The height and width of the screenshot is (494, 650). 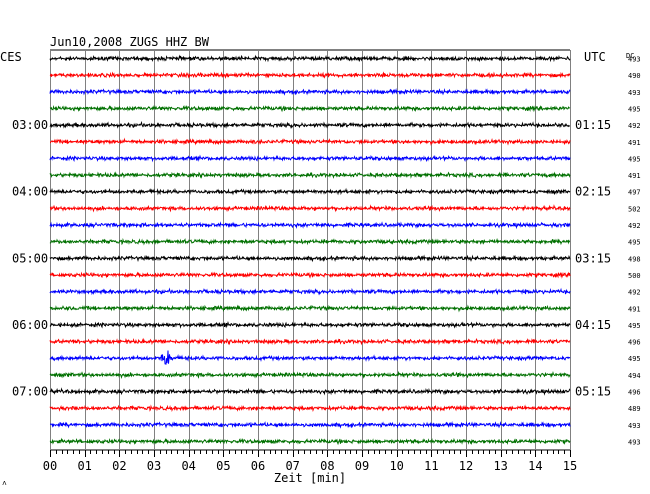 What do you see at coordinates (362, 466) in the screenshot?
I see `x-tick-label: 09` at bounding box center [362, 466].